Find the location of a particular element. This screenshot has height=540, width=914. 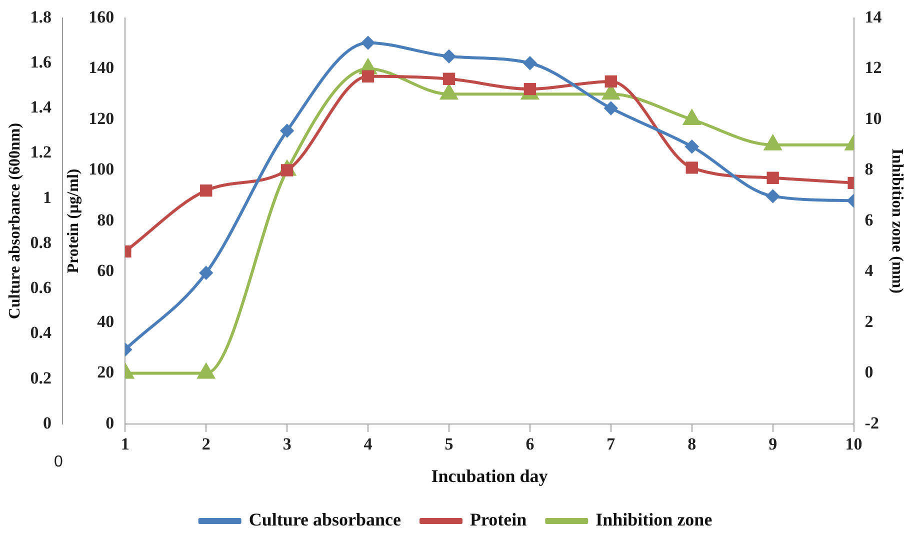

y-tick-label: 100 is located at coordinates (101, 169).